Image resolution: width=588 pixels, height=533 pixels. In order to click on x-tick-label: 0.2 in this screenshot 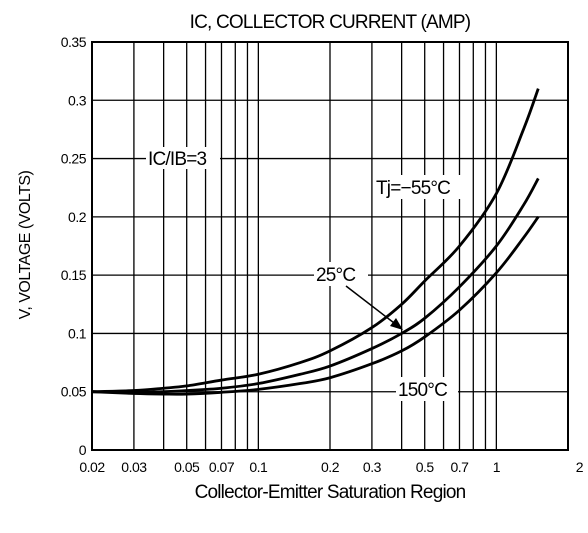, I will do `click(330, 467)`.